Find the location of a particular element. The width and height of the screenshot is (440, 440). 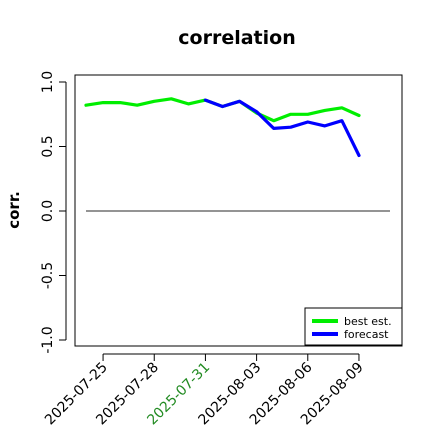

legend-label-best-est: best est. is located at coordinates (368, 321).